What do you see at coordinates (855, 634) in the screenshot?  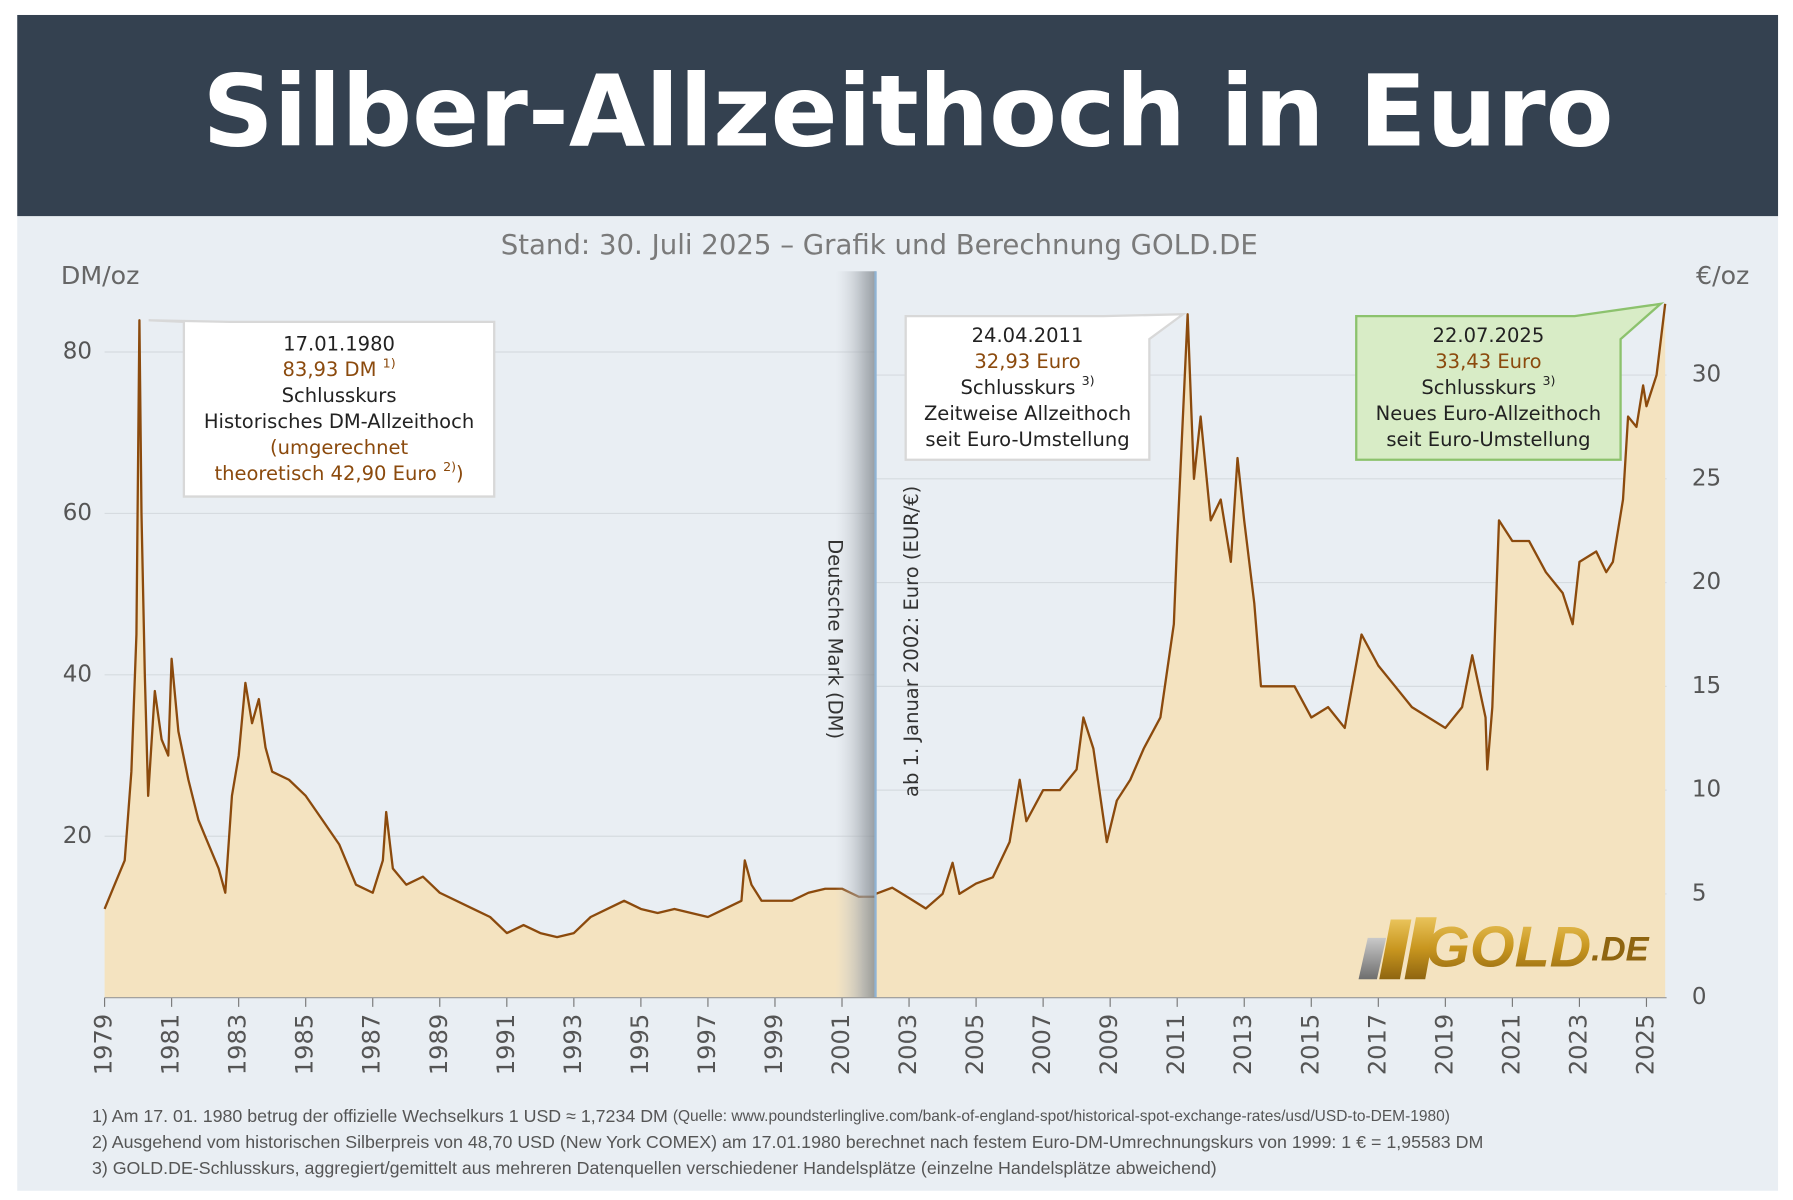 I see `currency-band` at bounding box center [855, 634].